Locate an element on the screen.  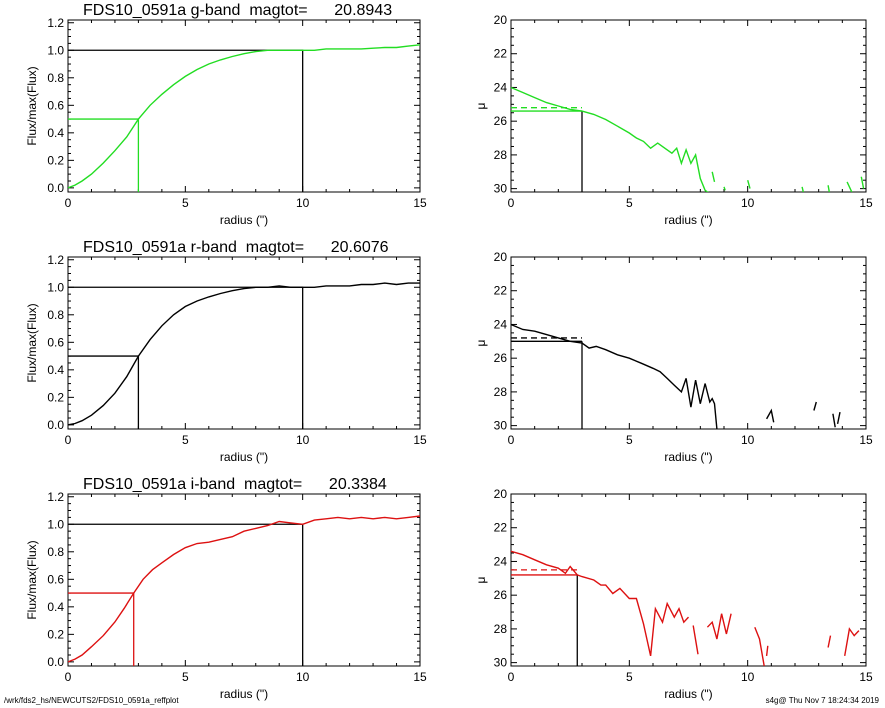
y-axis-label: μ is located at coordinates (481, 579).